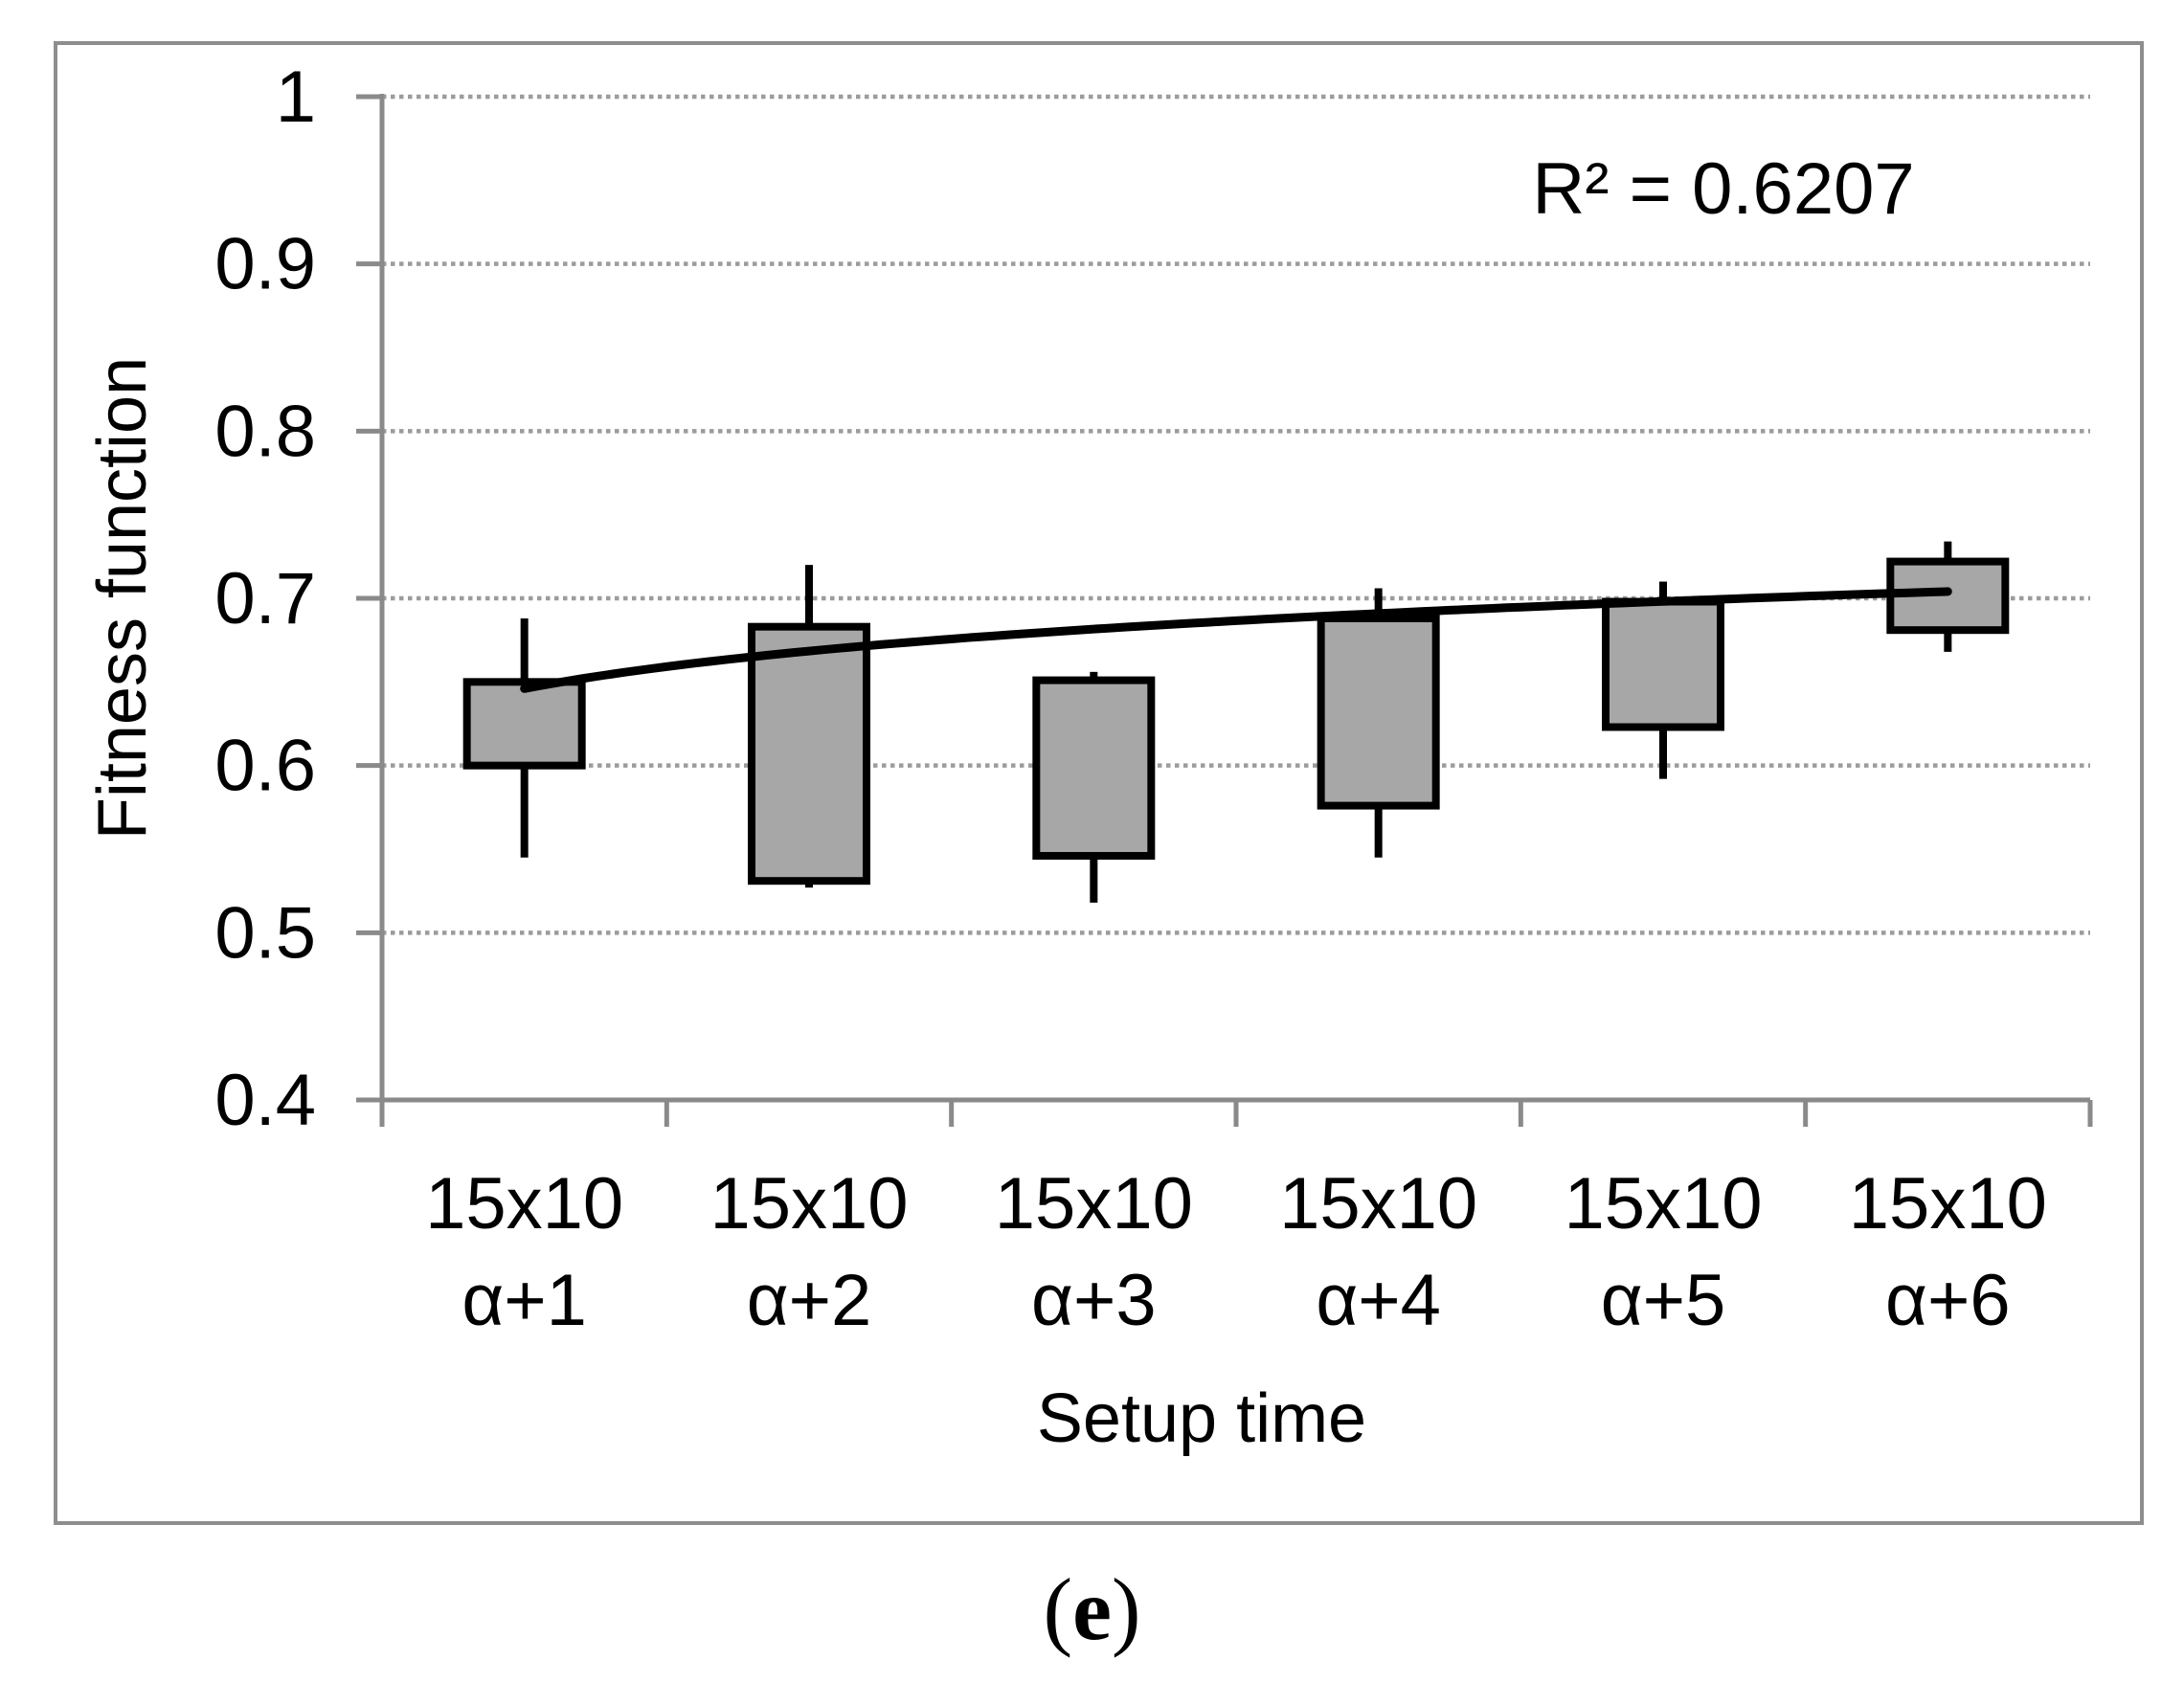  Describe the element at coordinates (1058, 1609) in the screenshot. I see `caption-paren-open: (` at that location.